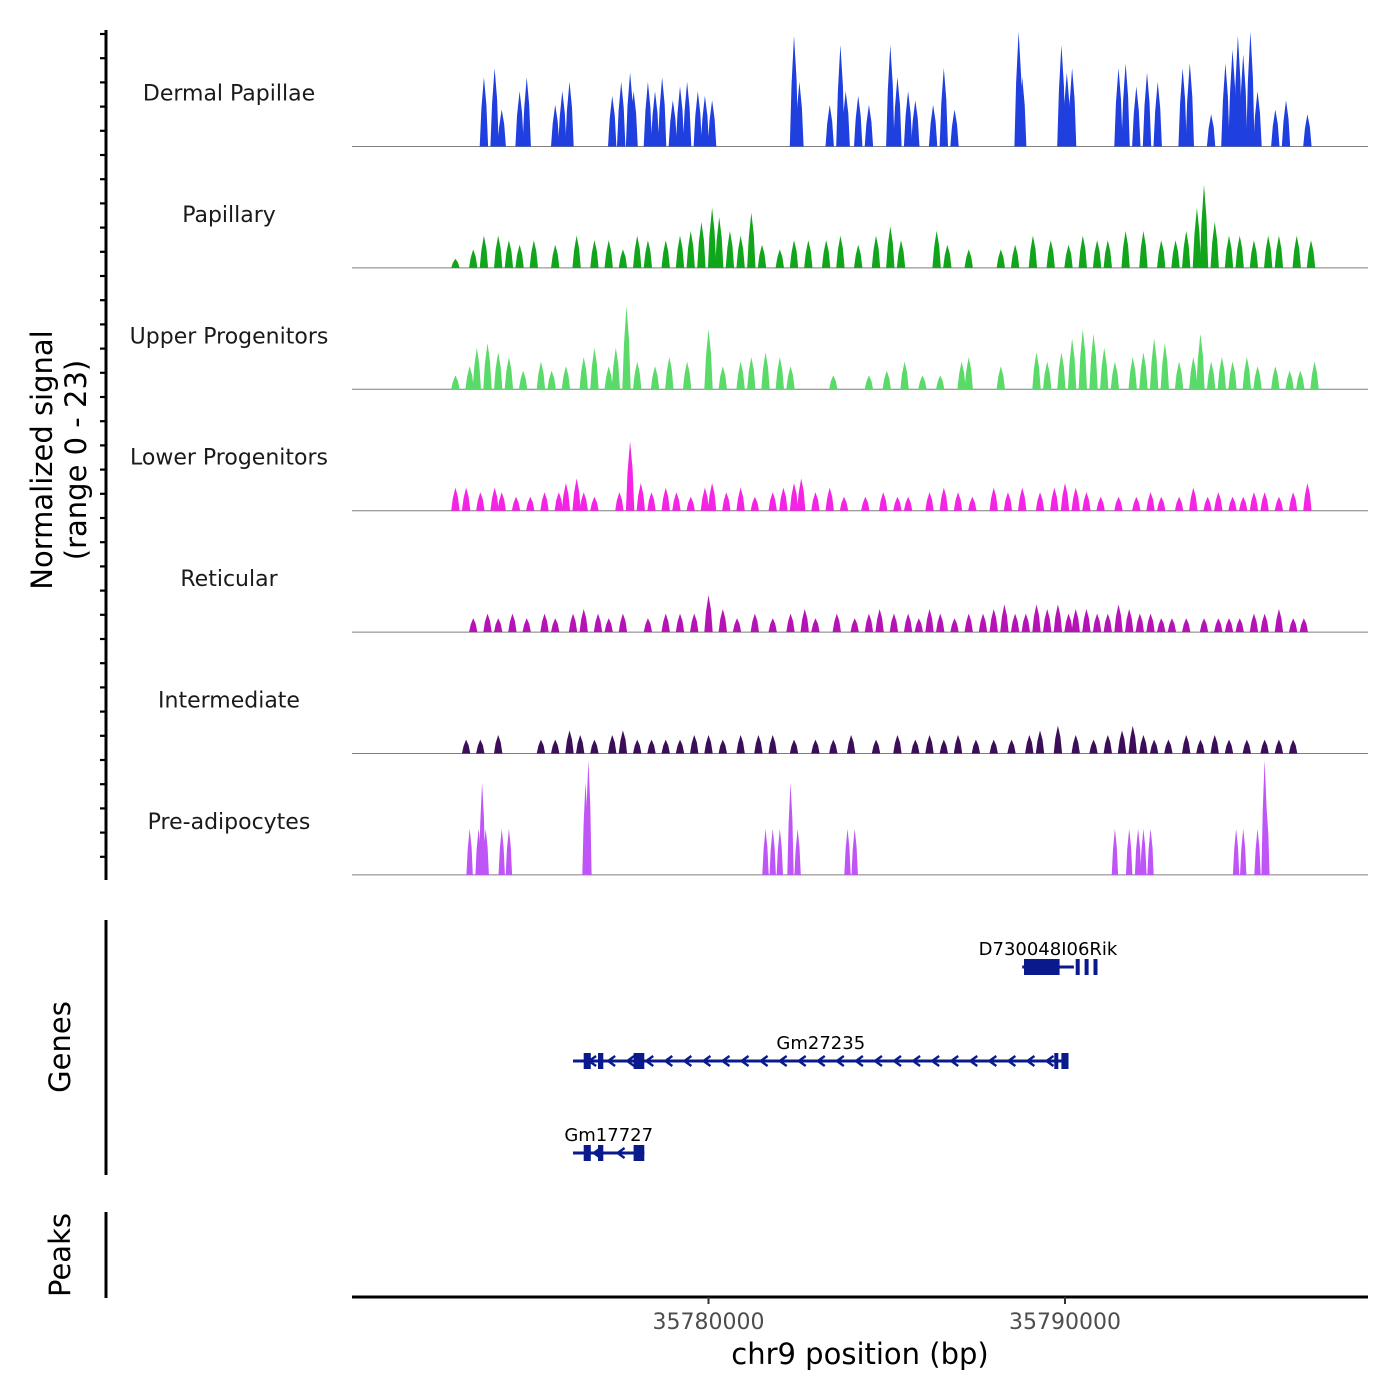 The width and height of the screenshot is (1400, 1400). What do you see at coordinates (60, 1255) in the screenshot?
I see `peaks-panel-title: Peaks` at bounding box center [60, 1255].